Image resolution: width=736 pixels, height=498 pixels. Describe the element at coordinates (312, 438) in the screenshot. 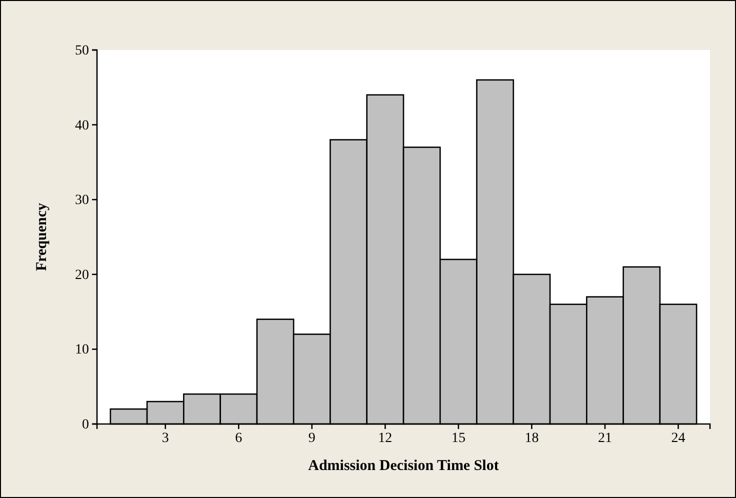

I see `x-tick-label: 9` at that location.